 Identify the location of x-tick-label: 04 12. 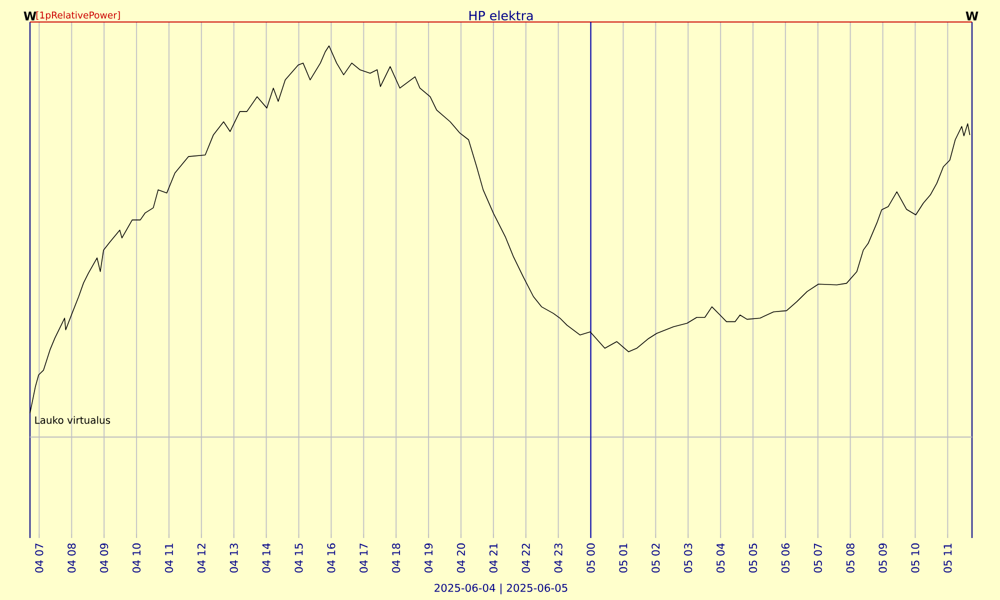
(201, 558).